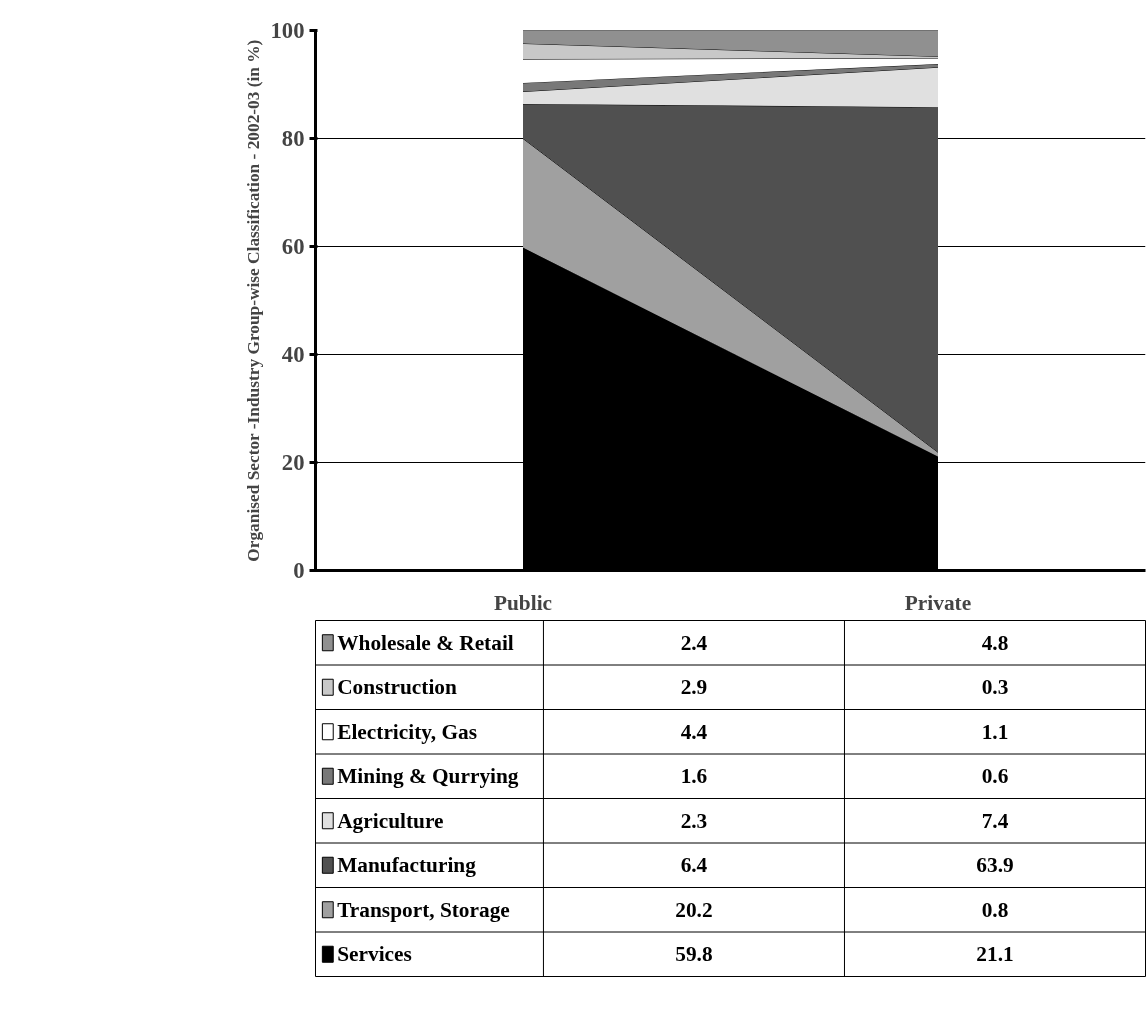 This screenshot has width=1147, height=1036. I want to click on legend-label: Manufacturing, so click(407, 865).